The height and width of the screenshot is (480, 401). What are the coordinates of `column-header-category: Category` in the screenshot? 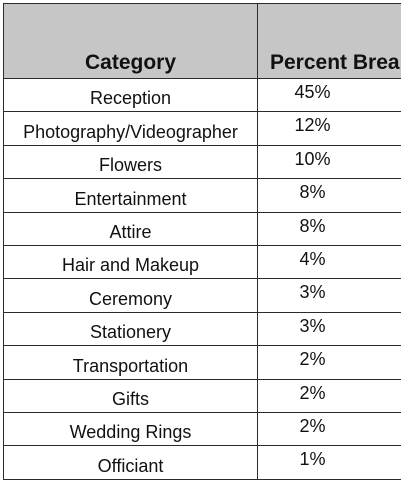 It's located at (131, 41).